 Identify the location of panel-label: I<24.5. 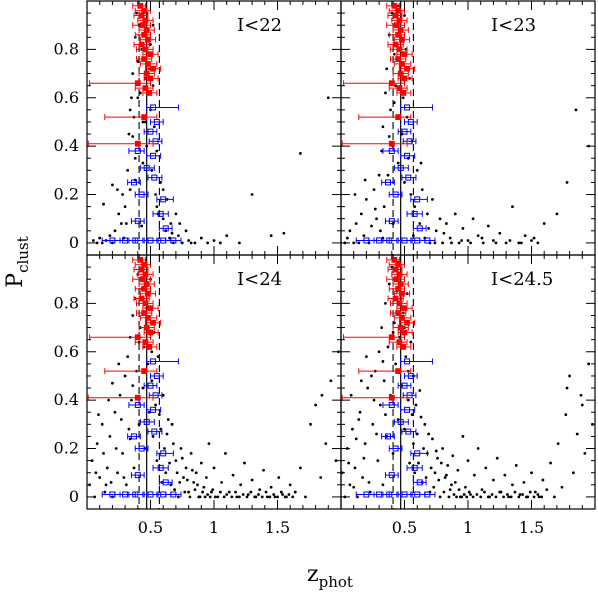
(522, 279).